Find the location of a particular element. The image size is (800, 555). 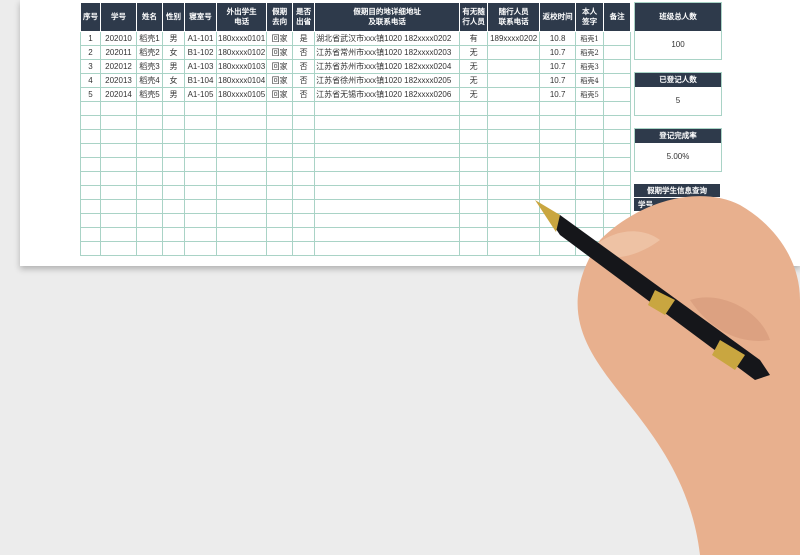

column-header: 有无随 行人员 is located at coordinates (474, 17).